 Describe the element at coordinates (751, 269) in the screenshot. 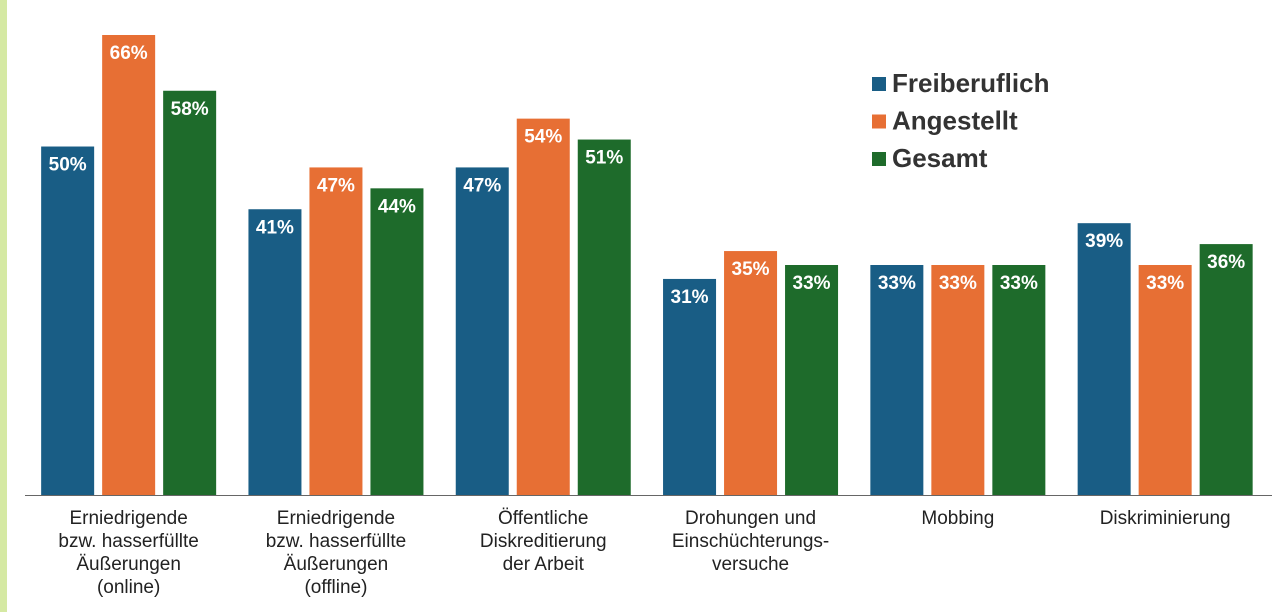

I see `value-label: 35%` at that location.